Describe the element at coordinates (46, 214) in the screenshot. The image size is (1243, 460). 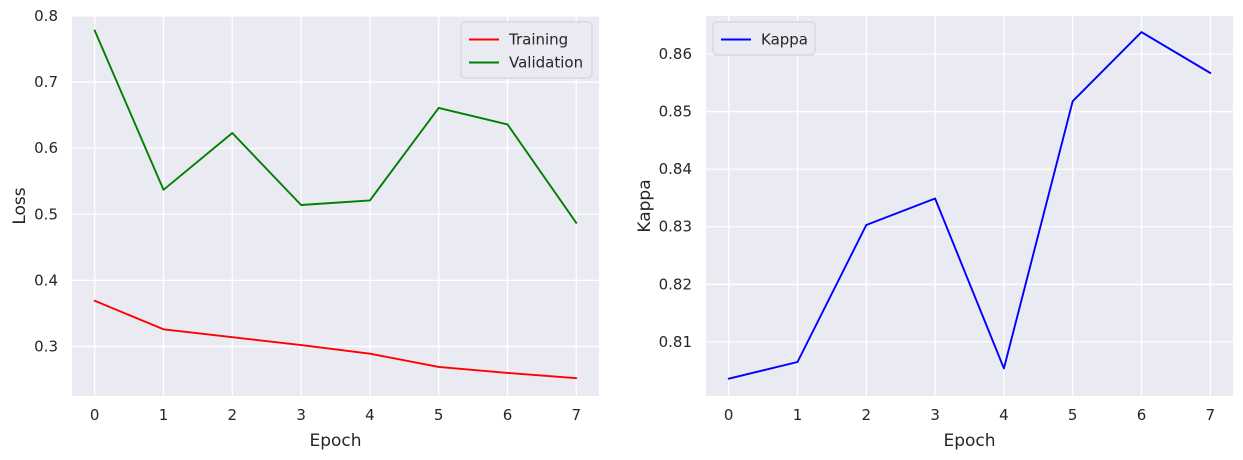
I see `y-tick-label: 0.5` at that location.